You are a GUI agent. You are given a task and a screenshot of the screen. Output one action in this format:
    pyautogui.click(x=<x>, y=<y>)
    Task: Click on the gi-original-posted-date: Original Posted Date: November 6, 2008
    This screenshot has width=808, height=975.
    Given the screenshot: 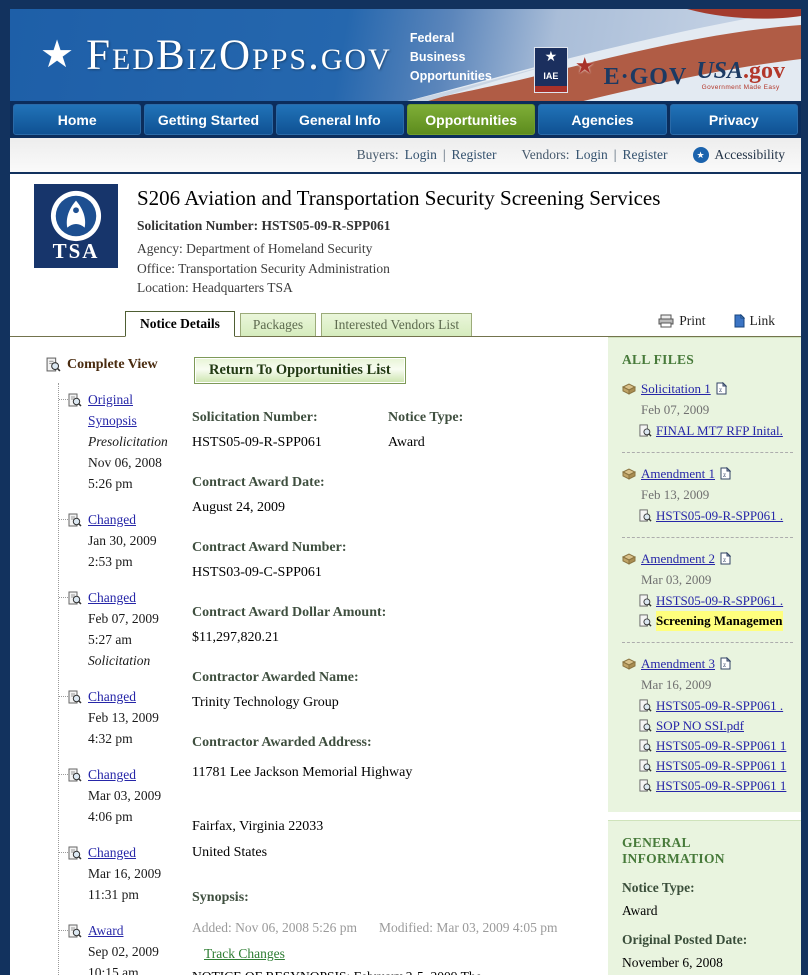 What is the action you would take?
    pyautogui.click(x=707, y=951)
    